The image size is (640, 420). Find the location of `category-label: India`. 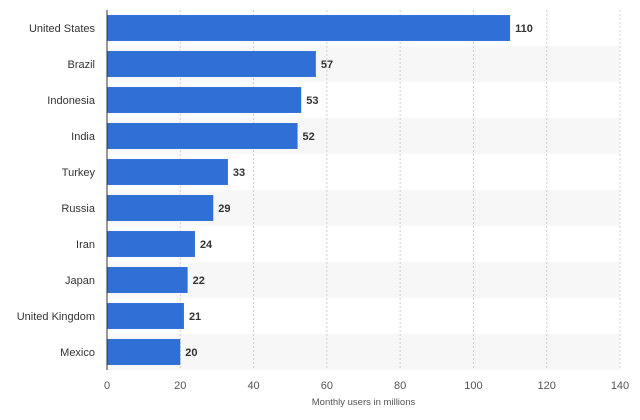

category-label: India is located at coordinates (83, 137).